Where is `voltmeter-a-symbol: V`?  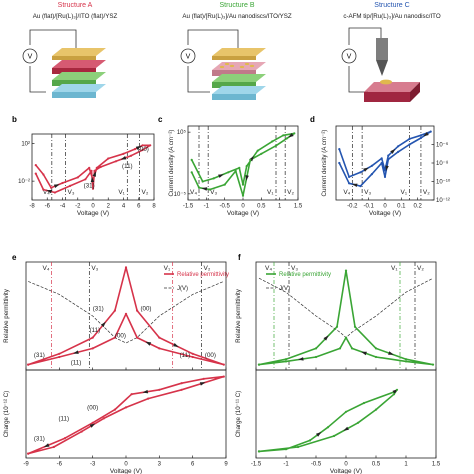
voltmeter-a-symbol: V is located at coordinates (30, 57).